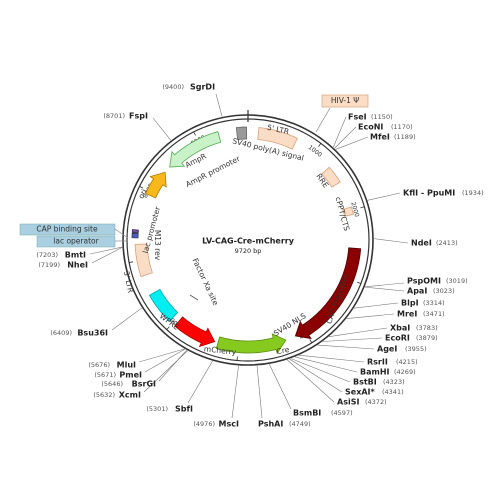  Describe the element at coordinates (128, 282) in the screenshot. I see `feature-label: 3' LTR` at that location.